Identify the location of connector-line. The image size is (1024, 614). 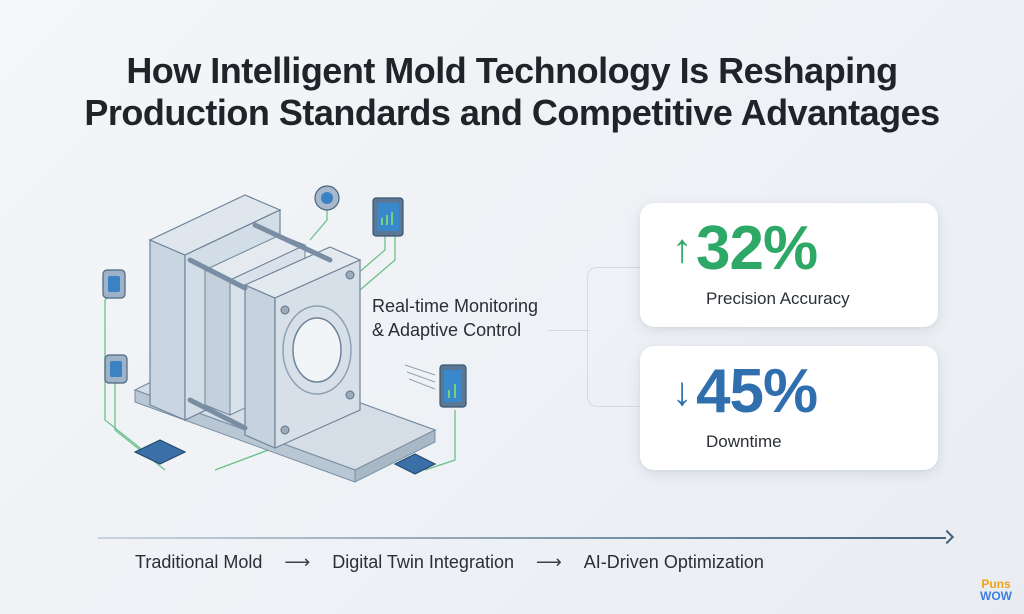
(569, 330).